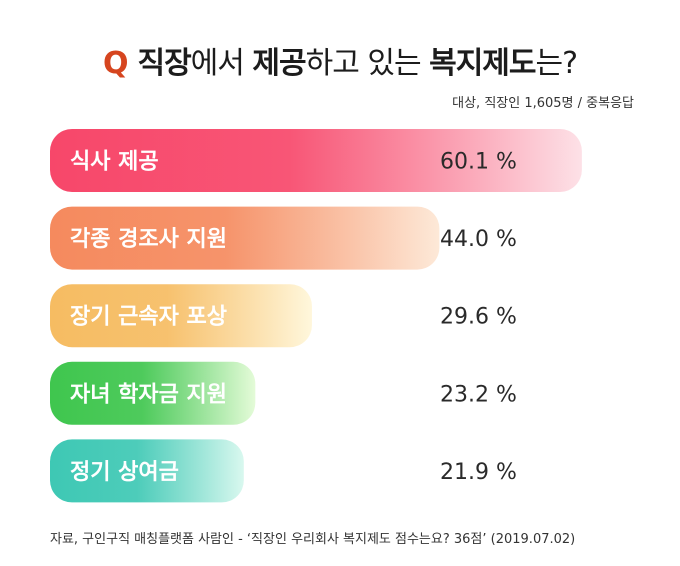 Image resolution: width=680 pixels, height=566 pixels. What do you see at coordinates (482, 63) in the screenshot?
I see `title-part-5: 복지제도` at bounding box center [482, 63].